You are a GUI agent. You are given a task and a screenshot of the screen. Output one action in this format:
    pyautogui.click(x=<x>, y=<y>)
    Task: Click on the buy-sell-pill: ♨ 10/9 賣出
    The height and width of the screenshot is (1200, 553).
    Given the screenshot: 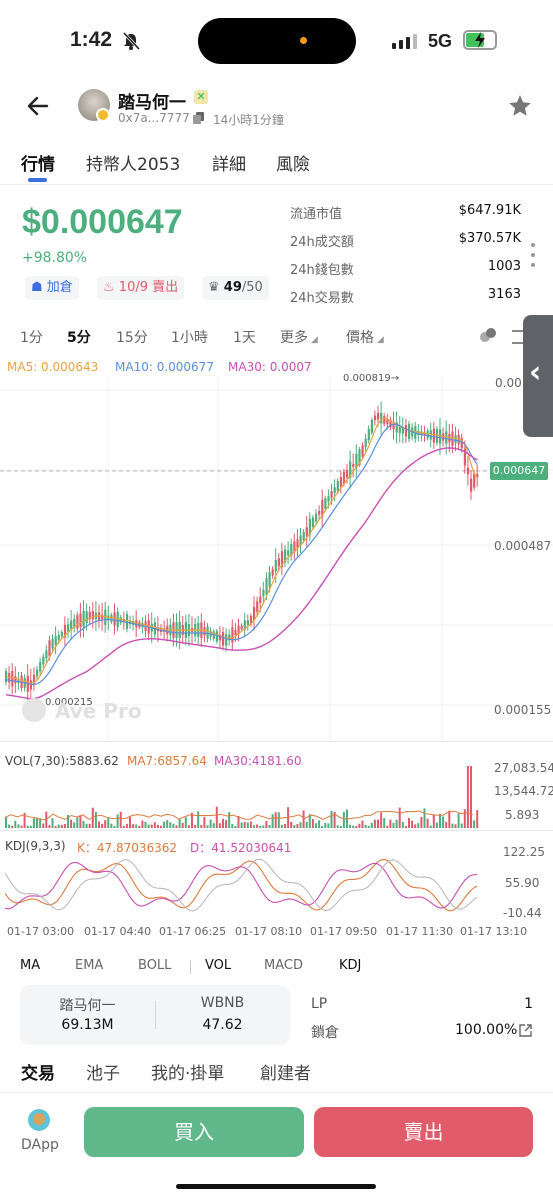 What is the action you would take?
    pyautogui.click(x=141, y=288)
    